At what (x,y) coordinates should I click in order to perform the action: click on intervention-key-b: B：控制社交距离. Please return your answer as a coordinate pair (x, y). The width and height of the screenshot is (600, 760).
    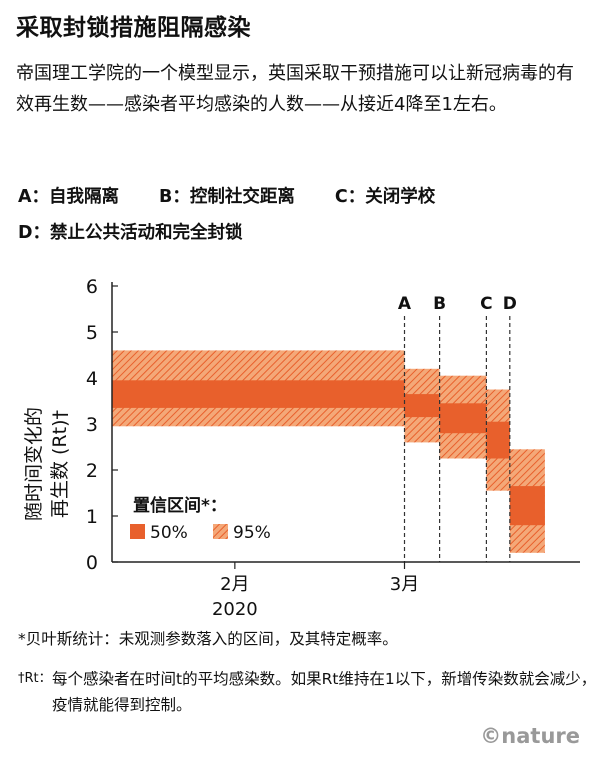
    Looking at the image, I should click on (227, 197).